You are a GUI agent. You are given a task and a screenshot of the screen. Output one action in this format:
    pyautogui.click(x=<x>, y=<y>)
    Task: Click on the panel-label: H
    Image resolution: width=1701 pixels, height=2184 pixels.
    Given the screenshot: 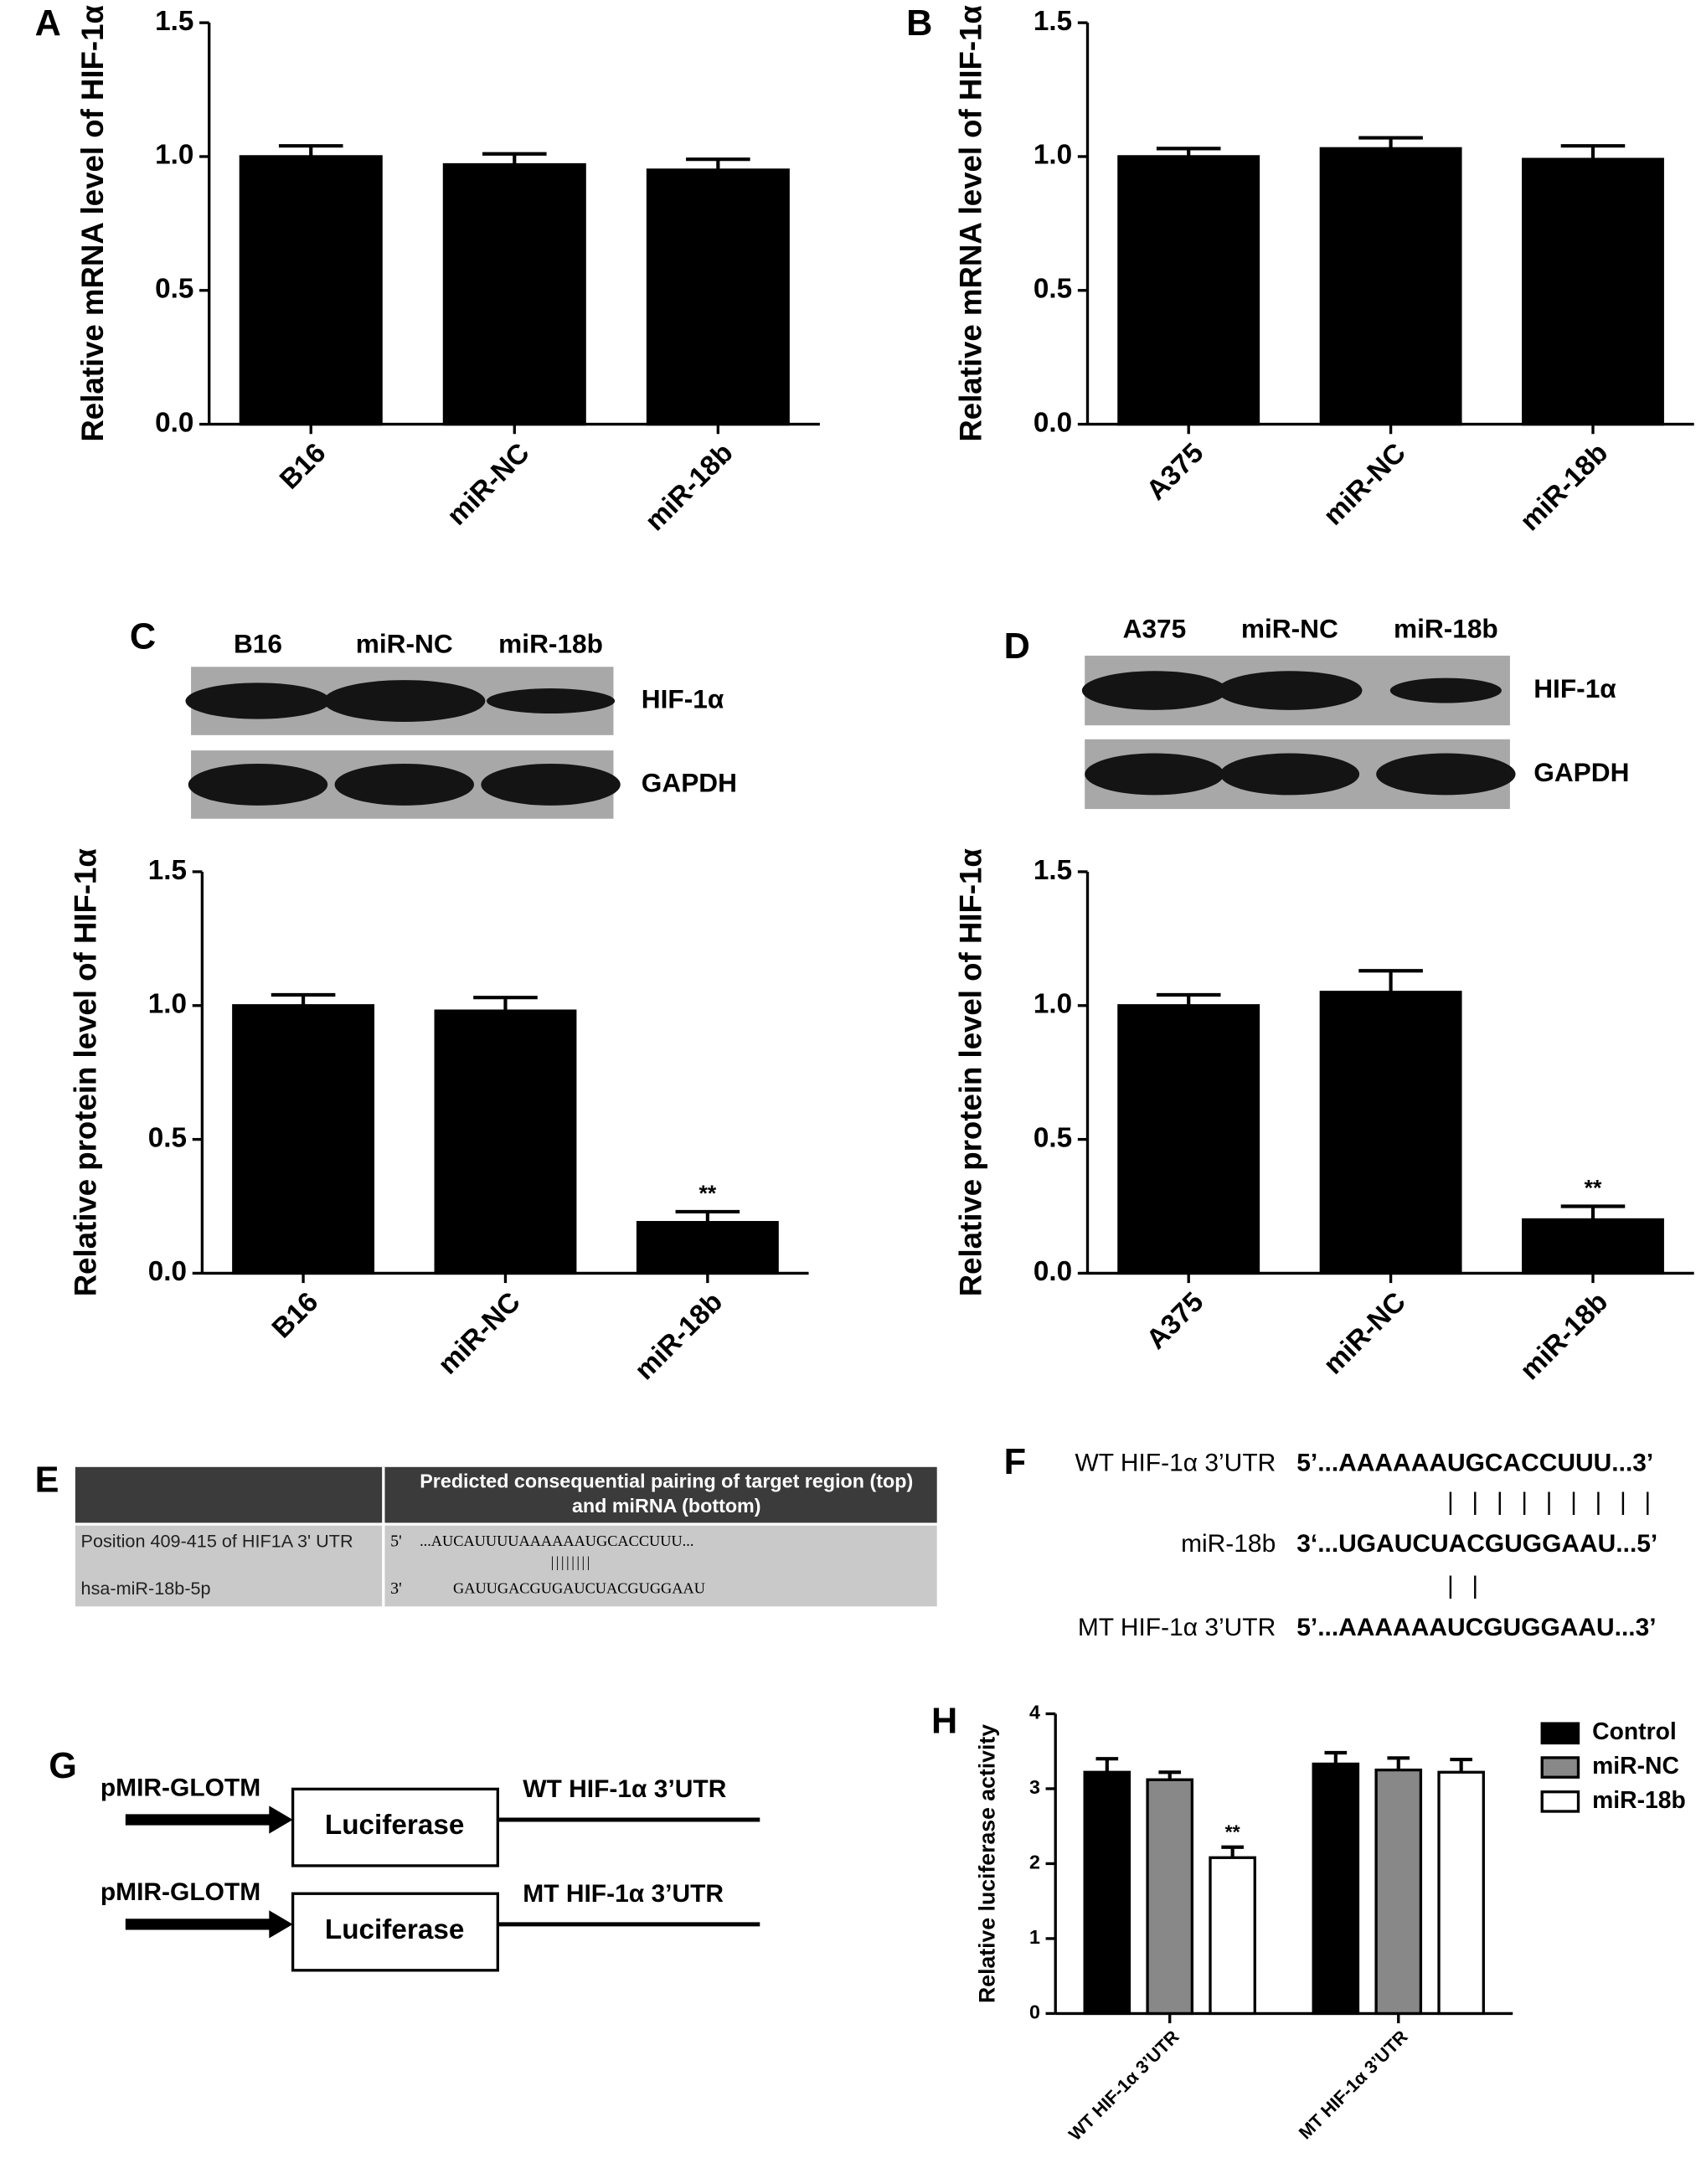 What is the action you would take?
    pyautogui.click(x=944, y=1722)
    